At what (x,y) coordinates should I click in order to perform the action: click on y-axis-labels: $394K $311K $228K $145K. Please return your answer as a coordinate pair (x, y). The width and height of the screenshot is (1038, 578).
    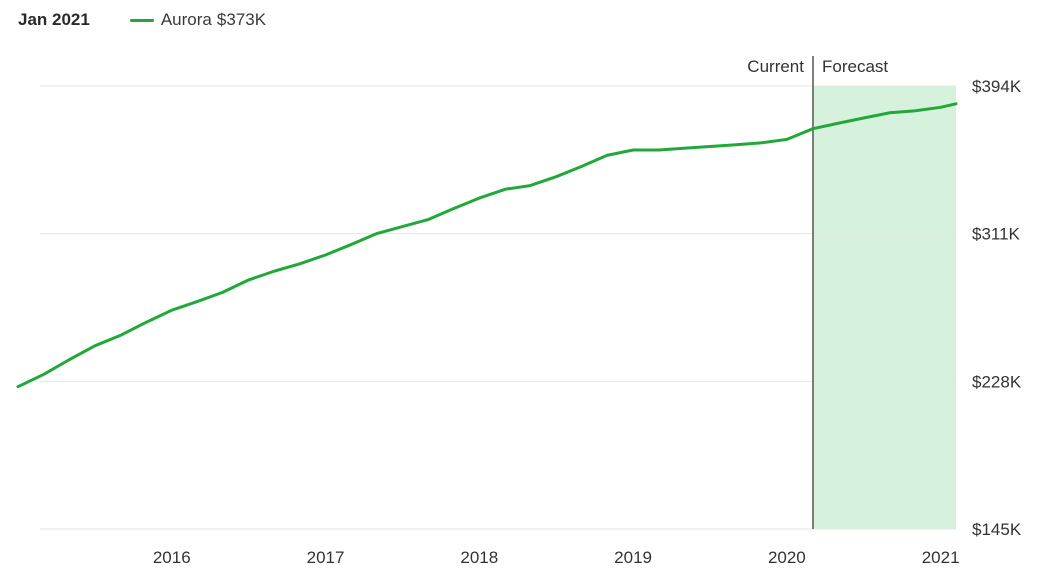
    Looking at the image, I should click on (997, 308).